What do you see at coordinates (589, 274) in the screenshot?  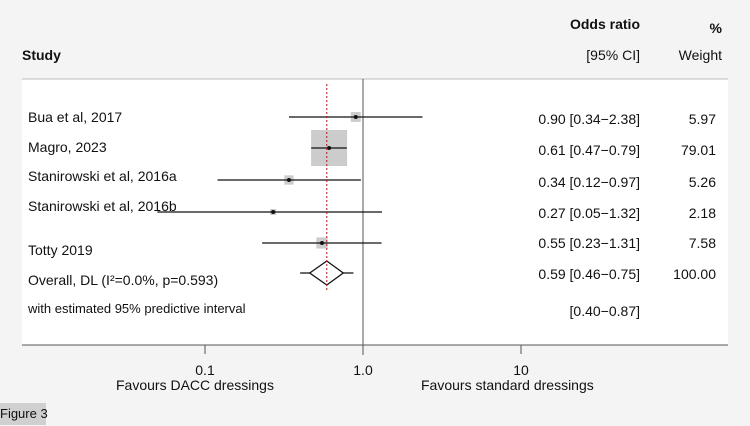 I see `overall-ci-value: 0.59 [0.46−0.75]` at bounding box center [589, 274].